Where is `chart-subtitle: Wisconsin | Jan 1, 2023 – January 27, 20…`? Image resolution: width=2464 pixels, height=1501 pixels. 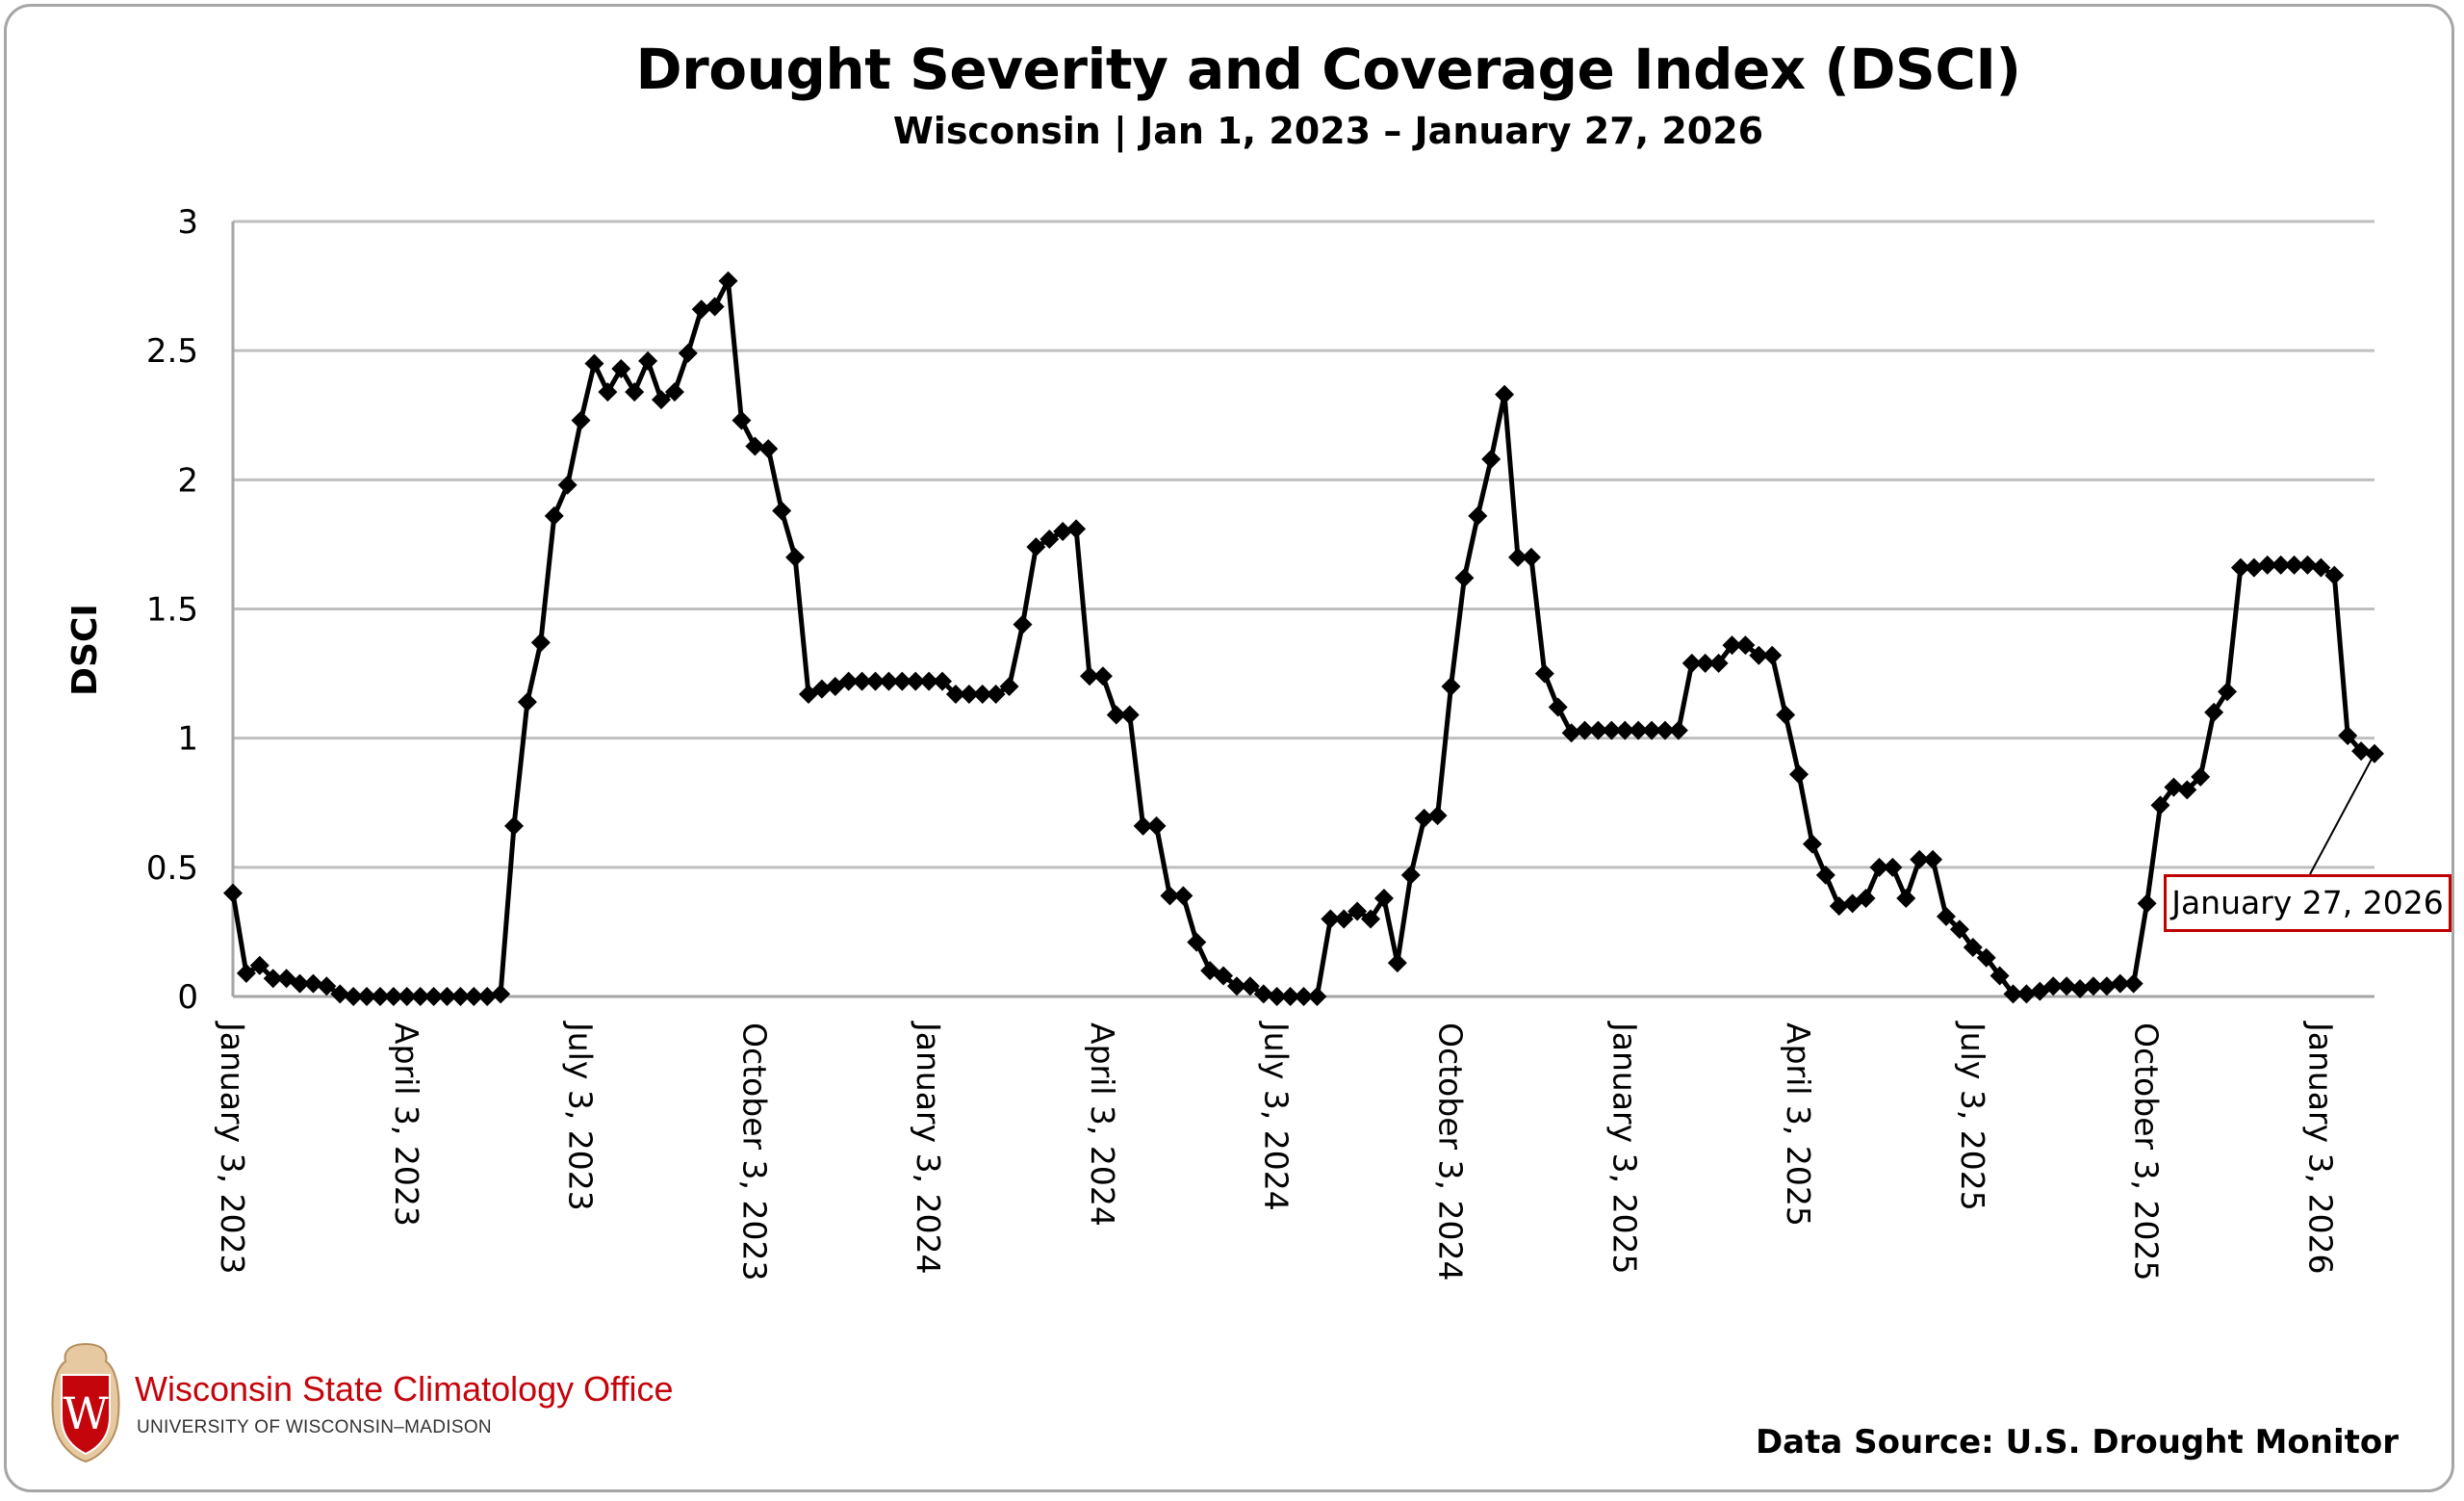 chart-subtitle: Wisconsin | Jan 1, 2023 – January 27, 20… is located at coordinates (1328, 131).